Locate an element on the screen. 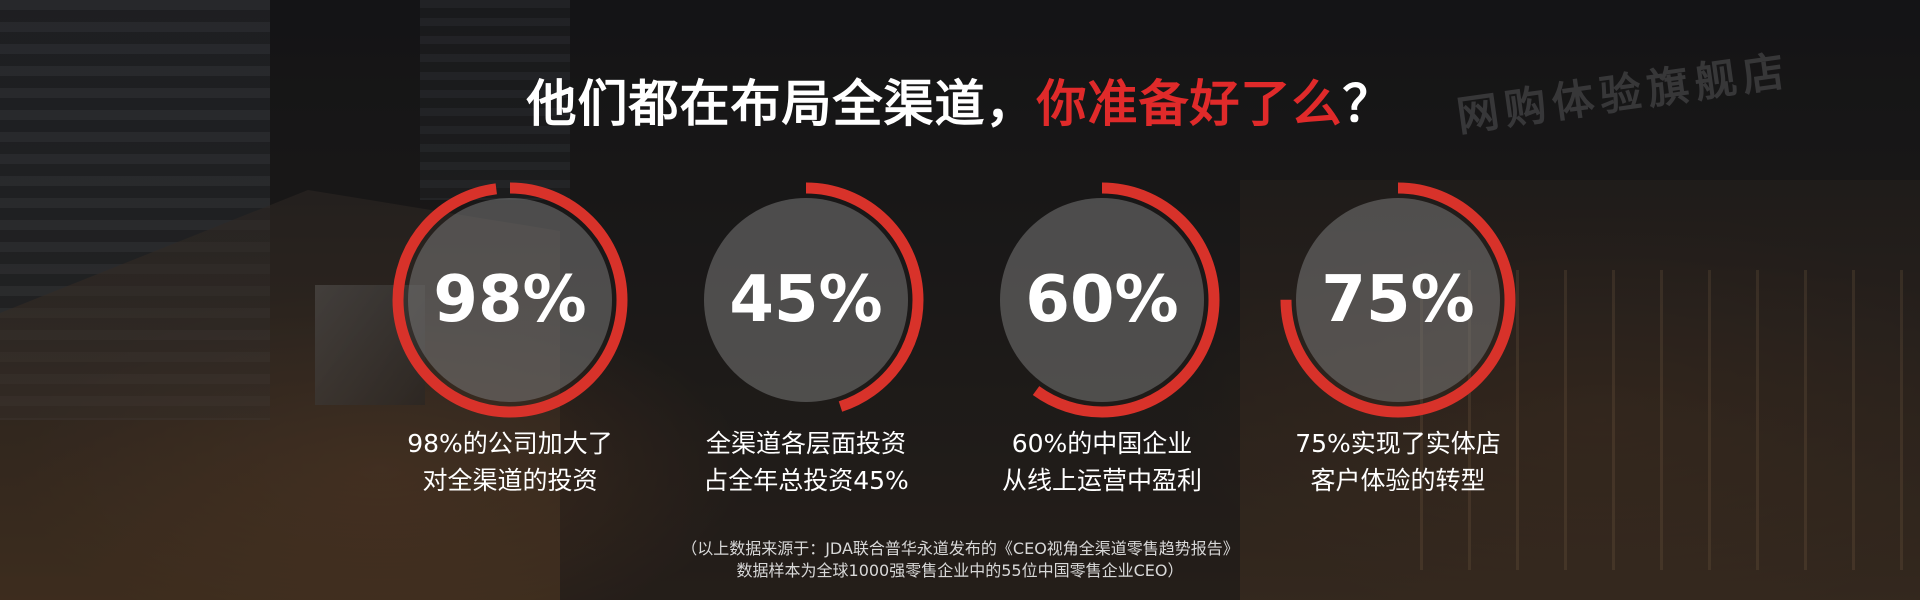 This screenshot has height=600, width=1920. stat-value: 98% is located at coordinates (510, 300).